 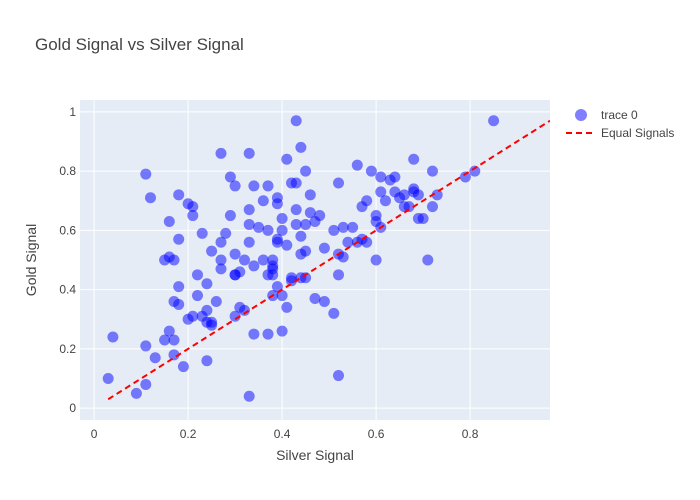 I want to click on legend: trace 0 Equal Signals, so click(x=620, y=124).